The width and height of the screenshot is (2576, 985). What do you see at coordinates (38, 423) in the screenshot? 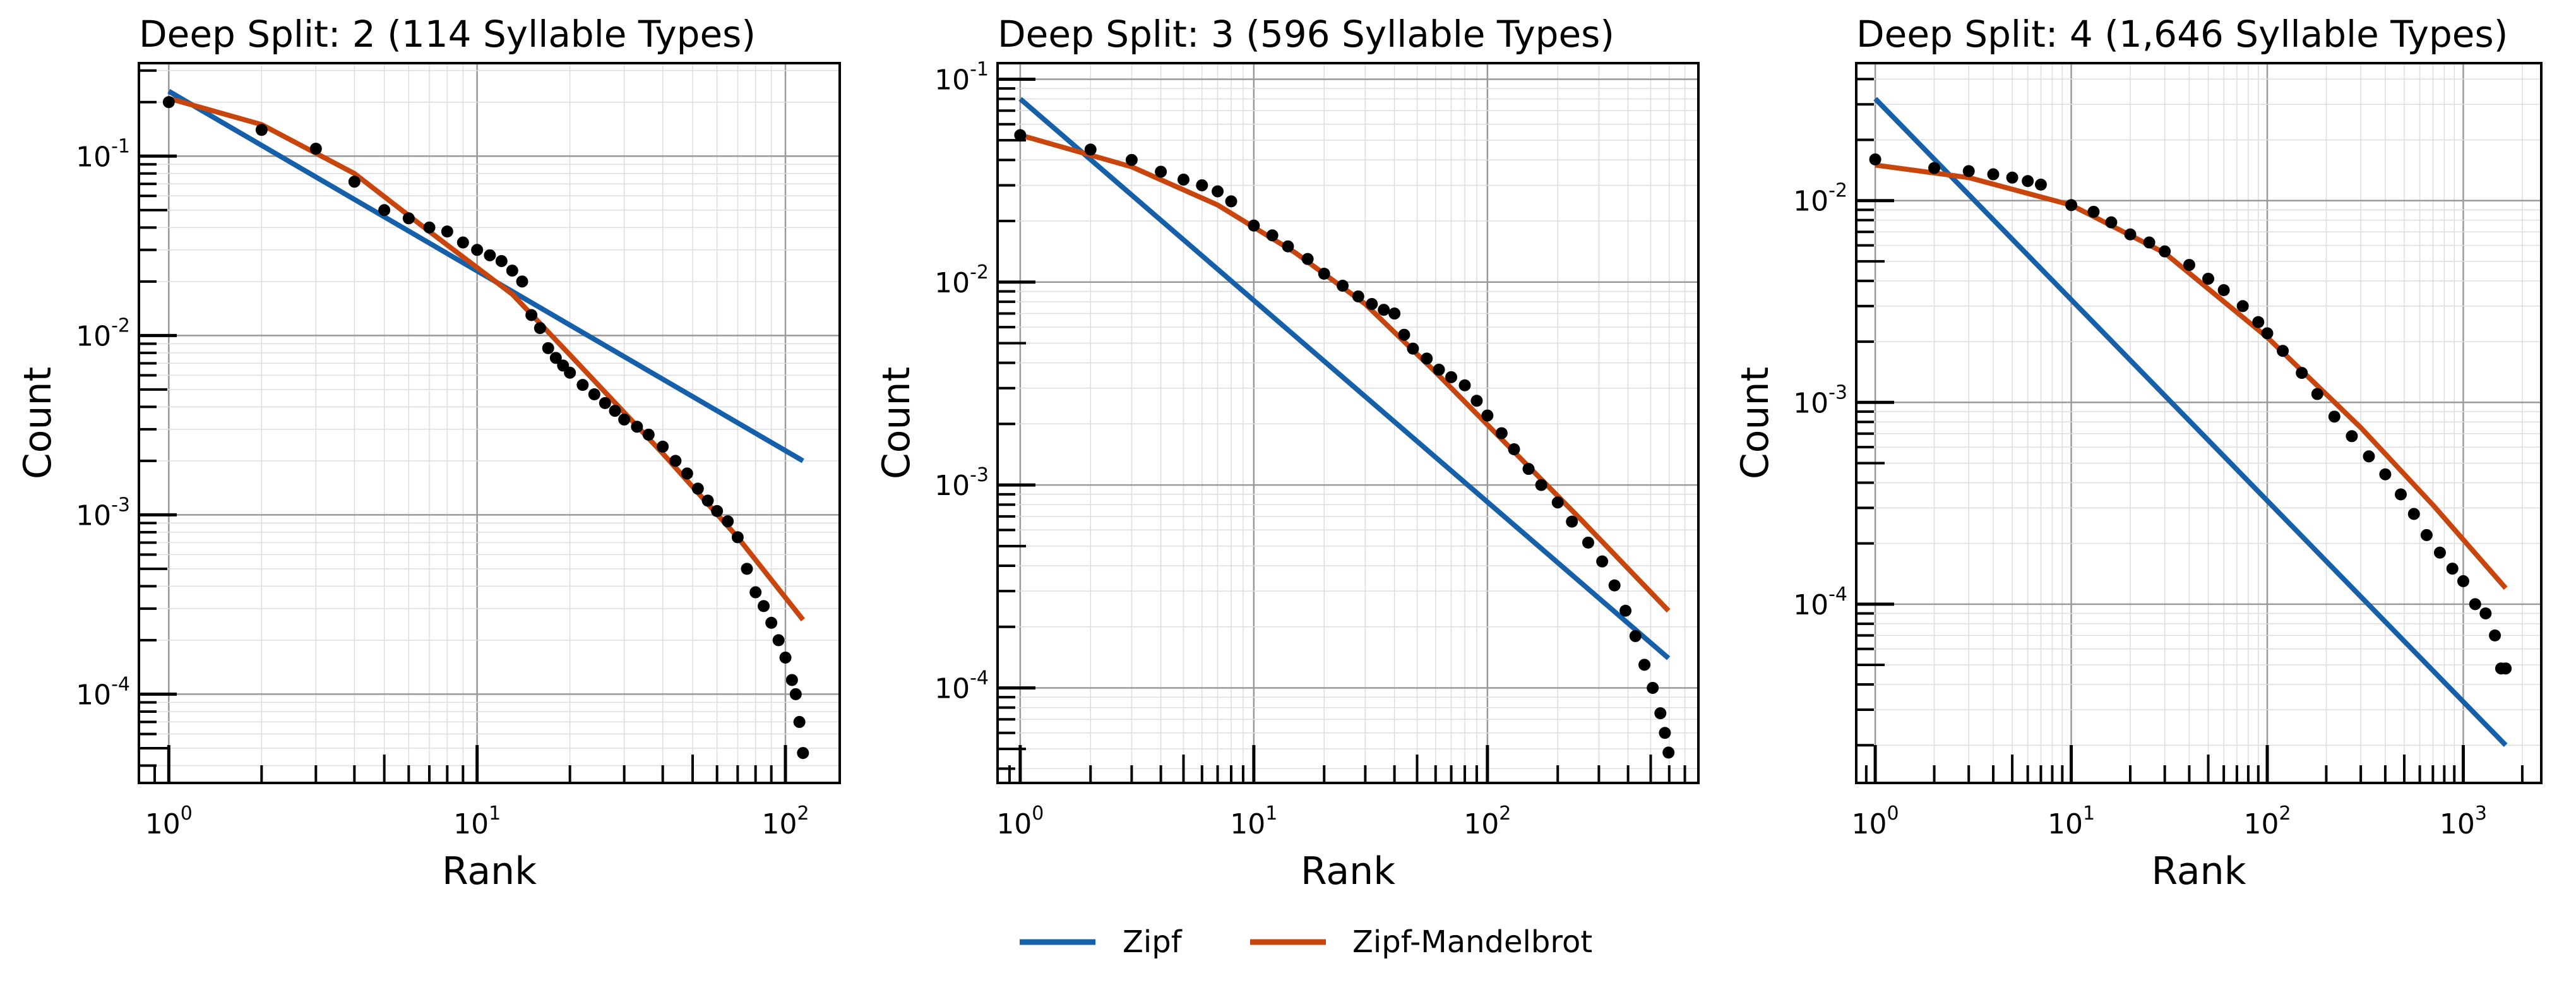
I see `y-axis-label: Count` at bounding box center [38, 423].